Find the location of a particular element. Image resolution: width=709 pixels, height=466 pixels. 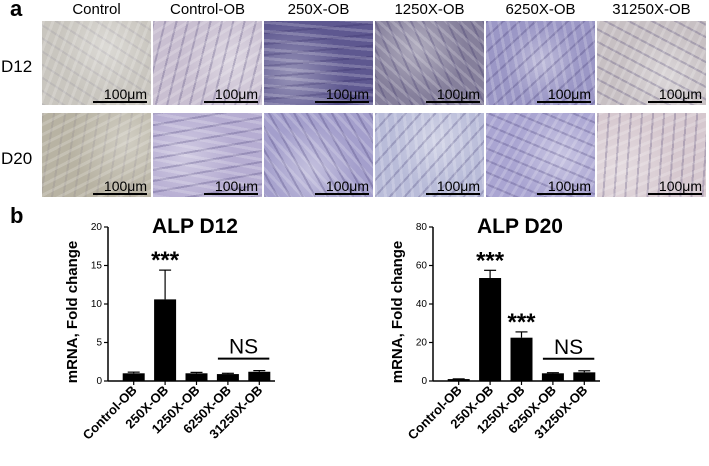

y-tick-label: 5 is located at coordinates (99, 343).